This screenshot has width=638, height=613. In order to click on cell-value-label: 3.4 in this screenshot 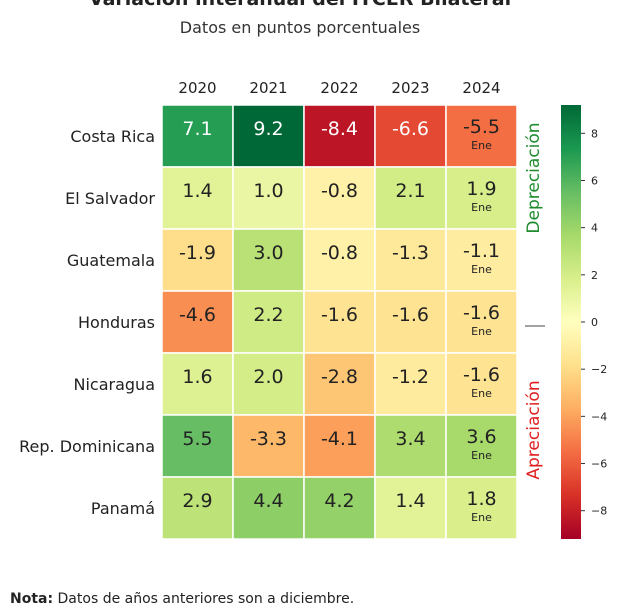, I will do `click(410, 439)`.